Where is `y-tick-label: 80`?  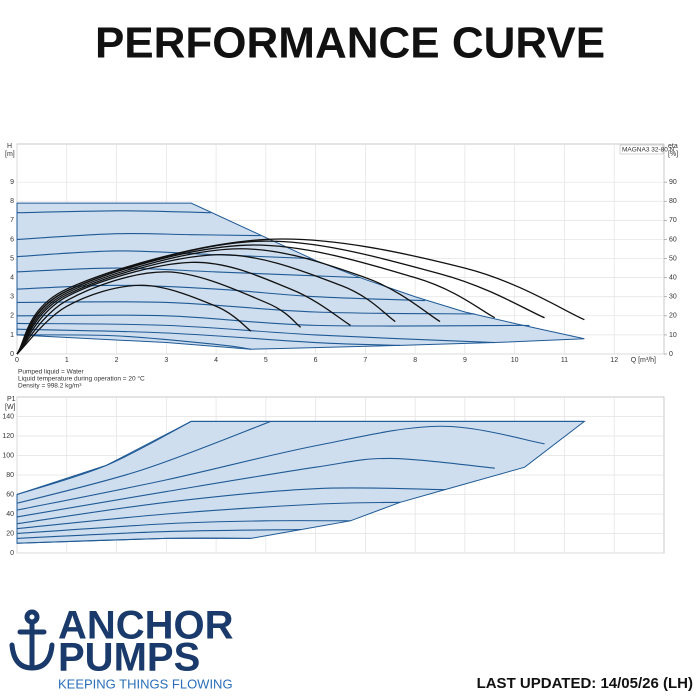
y-tick-label: 80 is located at coordinates (10, 475).